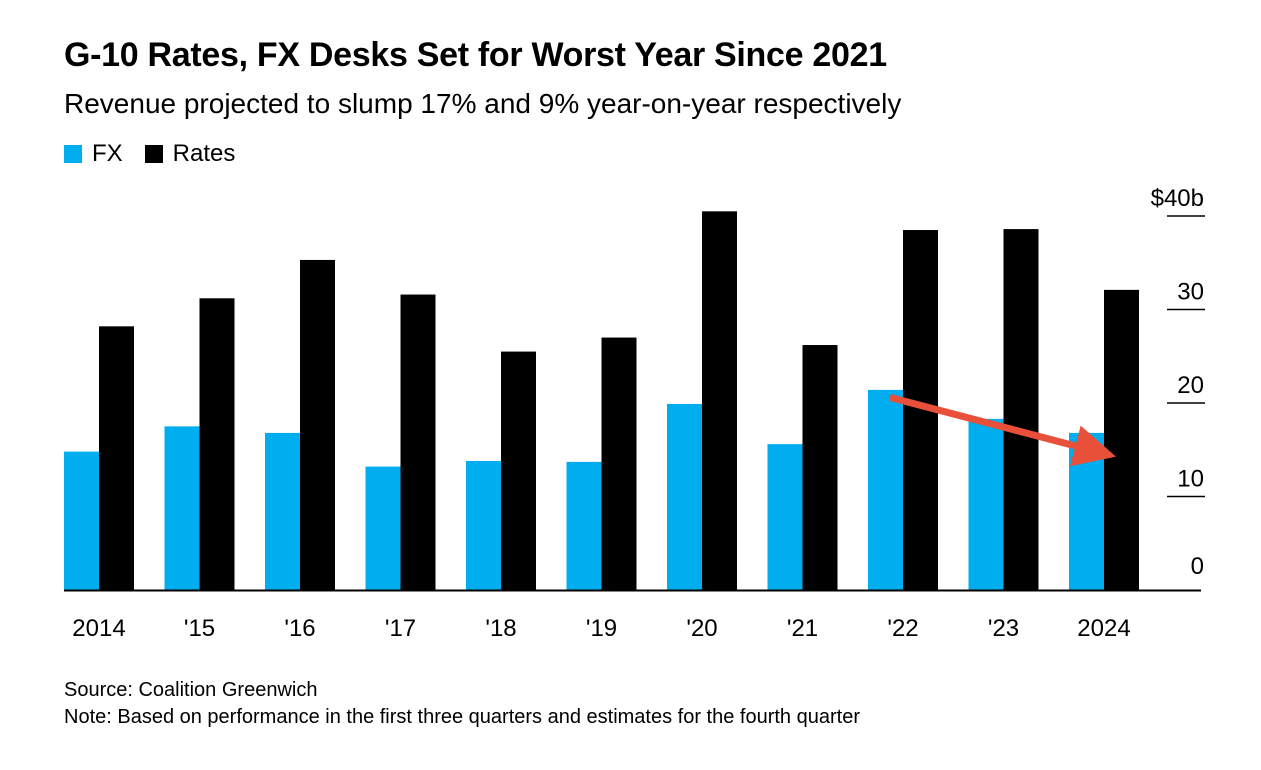 The height and width of the screenshot is (770, 1261). What do you see at coordinates (204, 153) in the screenshot?
I see `legend-label-rates: Rates` at bounding box center [204, 153].